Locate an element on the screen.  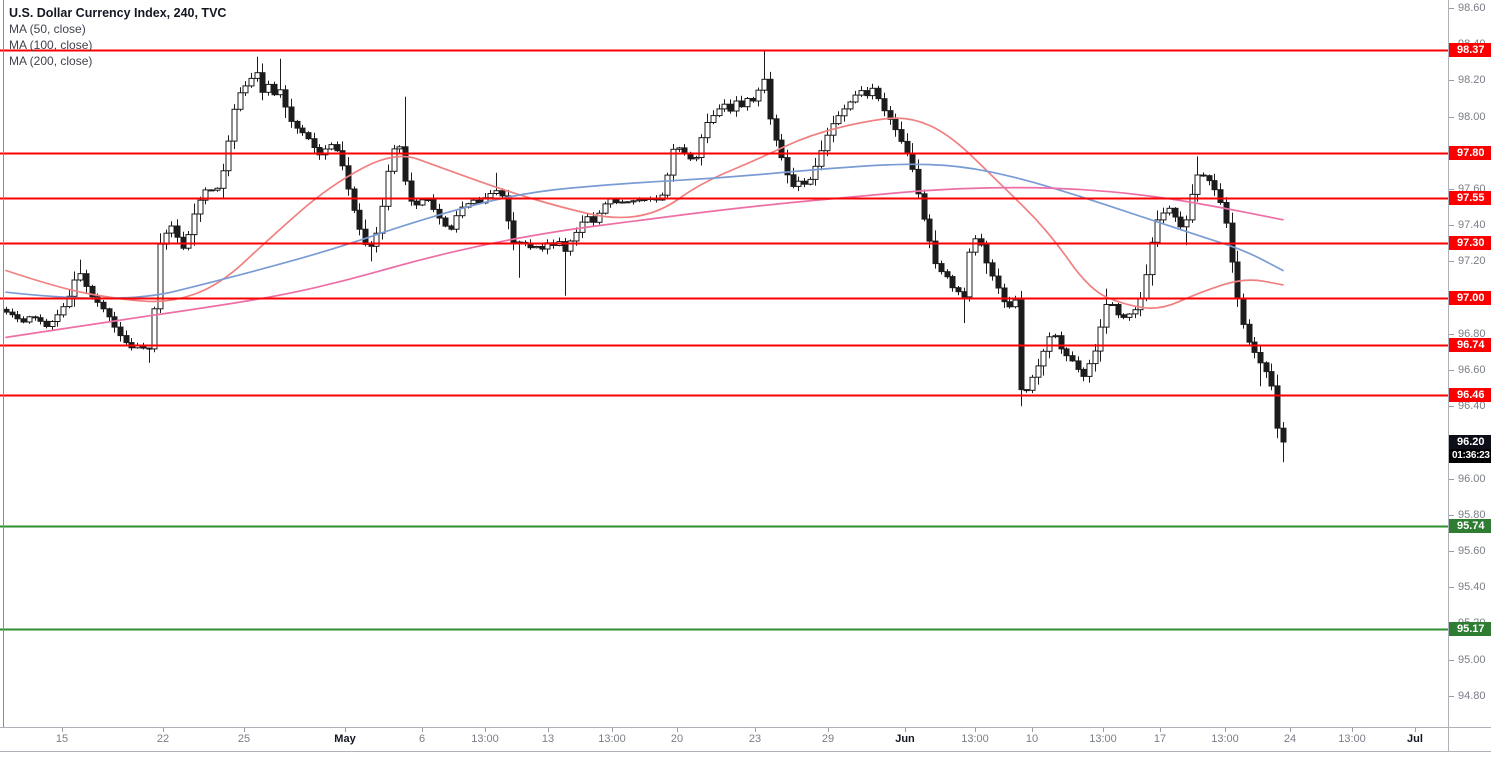
y-axis-label: 96.80 is located at coordinates (1472, 334).